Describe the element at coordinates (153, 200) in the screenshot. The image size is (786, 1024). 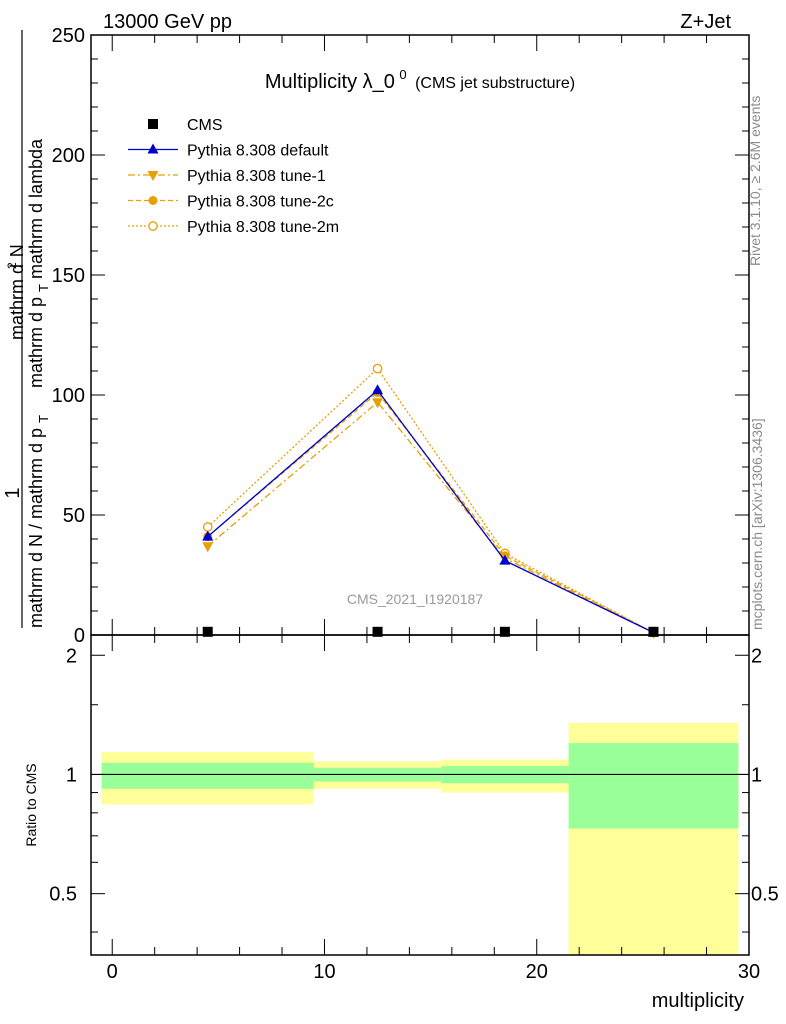
I see `legend-marker-tune2c` at that location.